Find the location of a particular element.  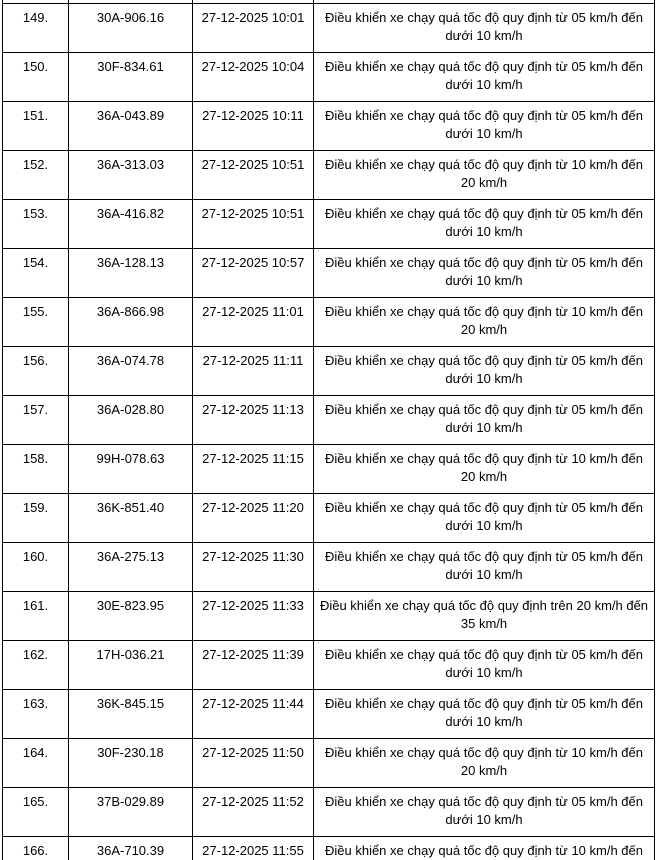

datetime-cell: 27-12-2025 11:11 is located at coordinates (253, 371).